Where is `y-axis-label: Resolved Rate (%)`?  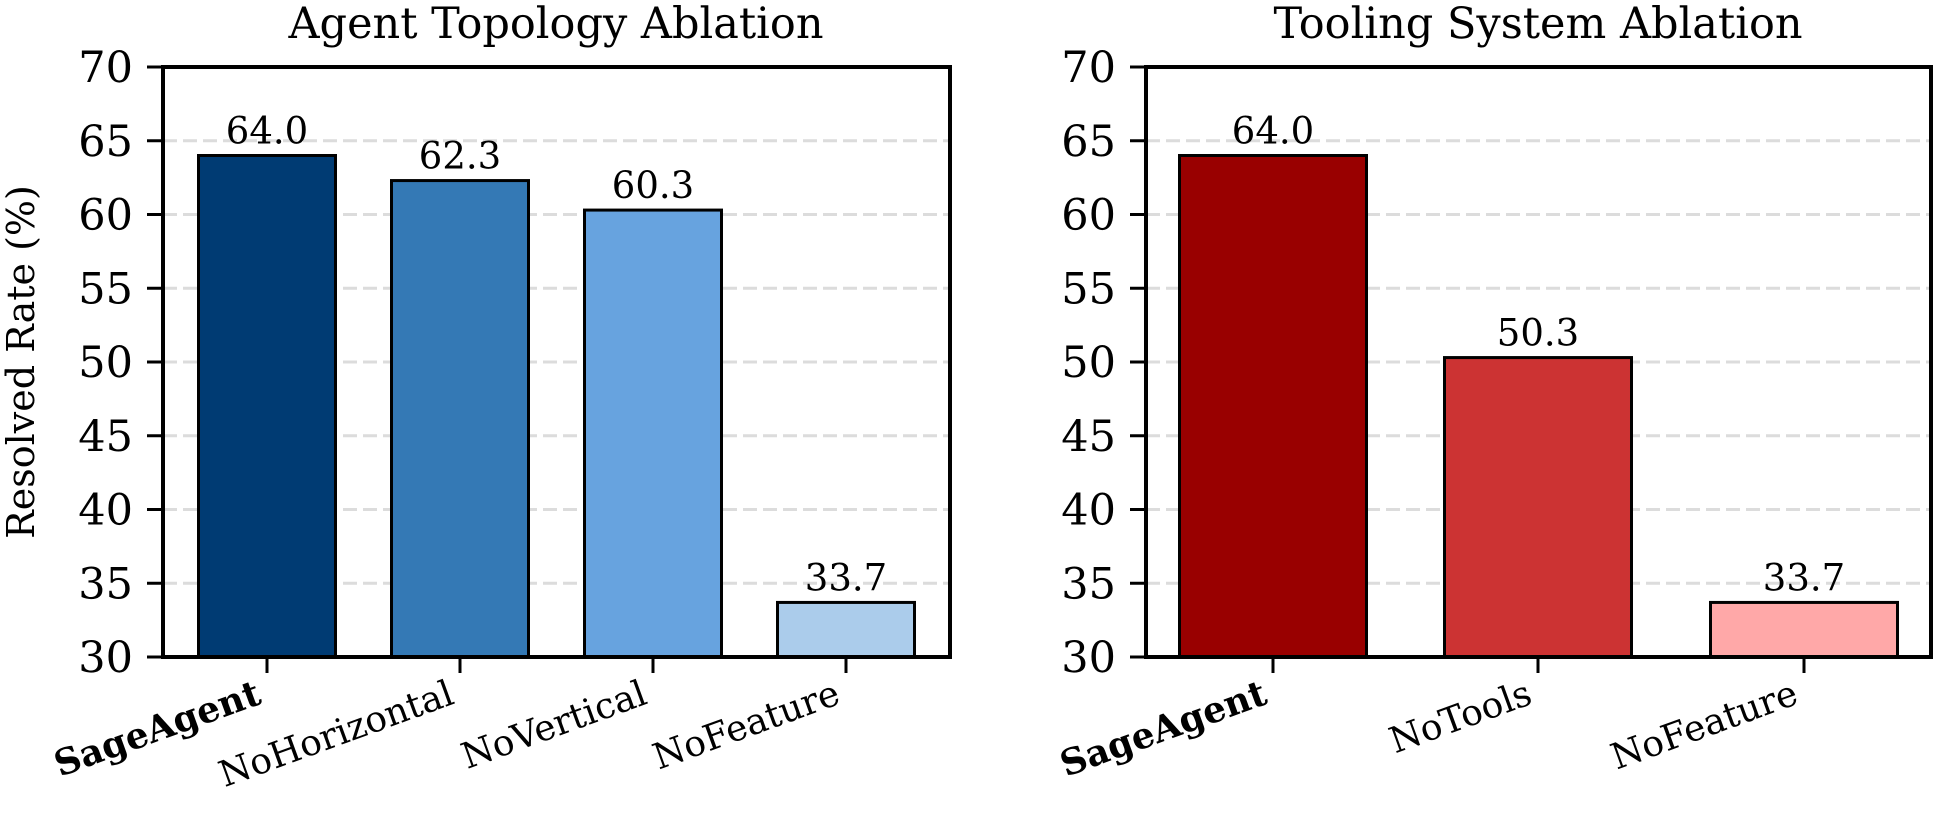
y-axis-label: Resolved Rate (%) is located at coordinates (21, 362).